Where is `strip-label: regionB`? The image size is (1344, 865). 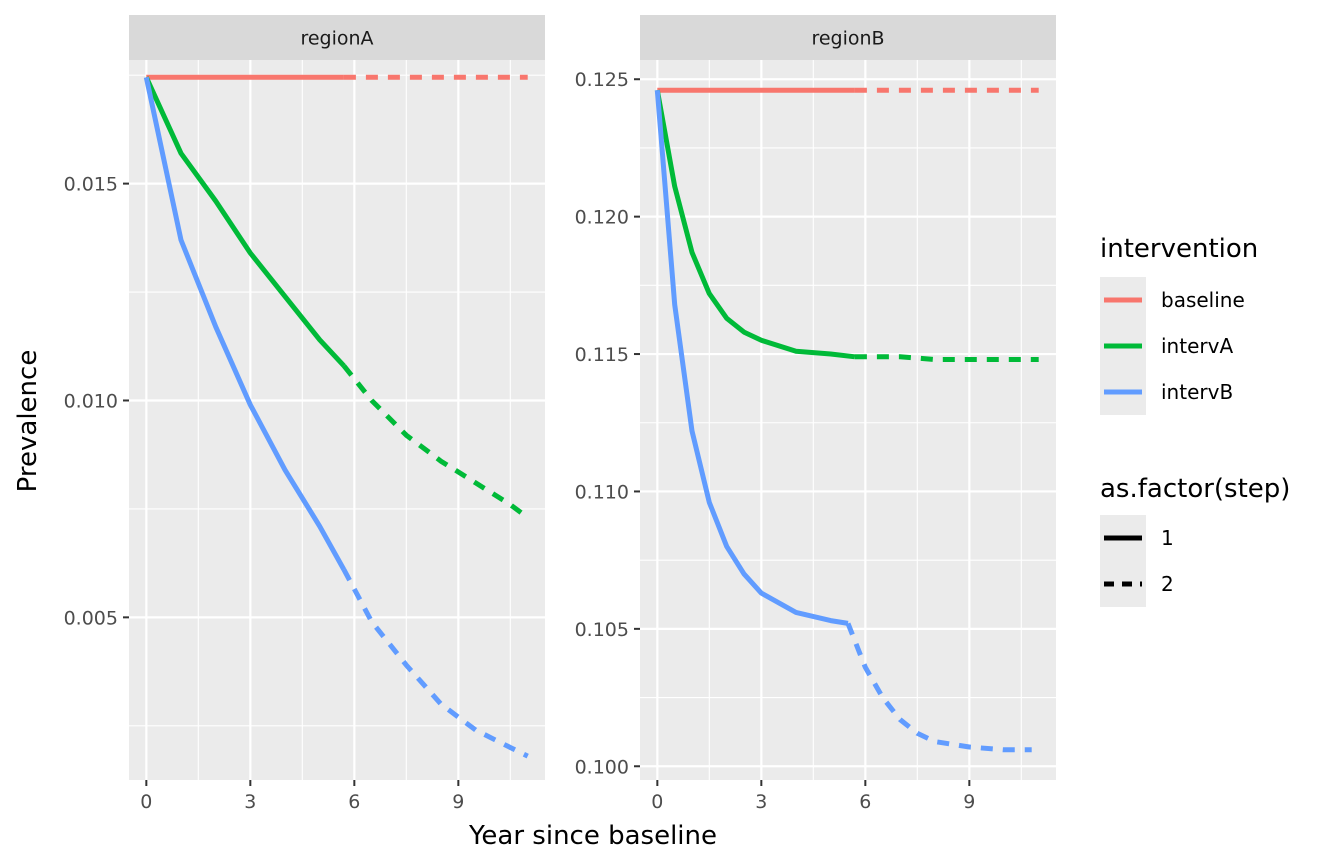 strip-label: regionB is located at coordinates (847, 39).